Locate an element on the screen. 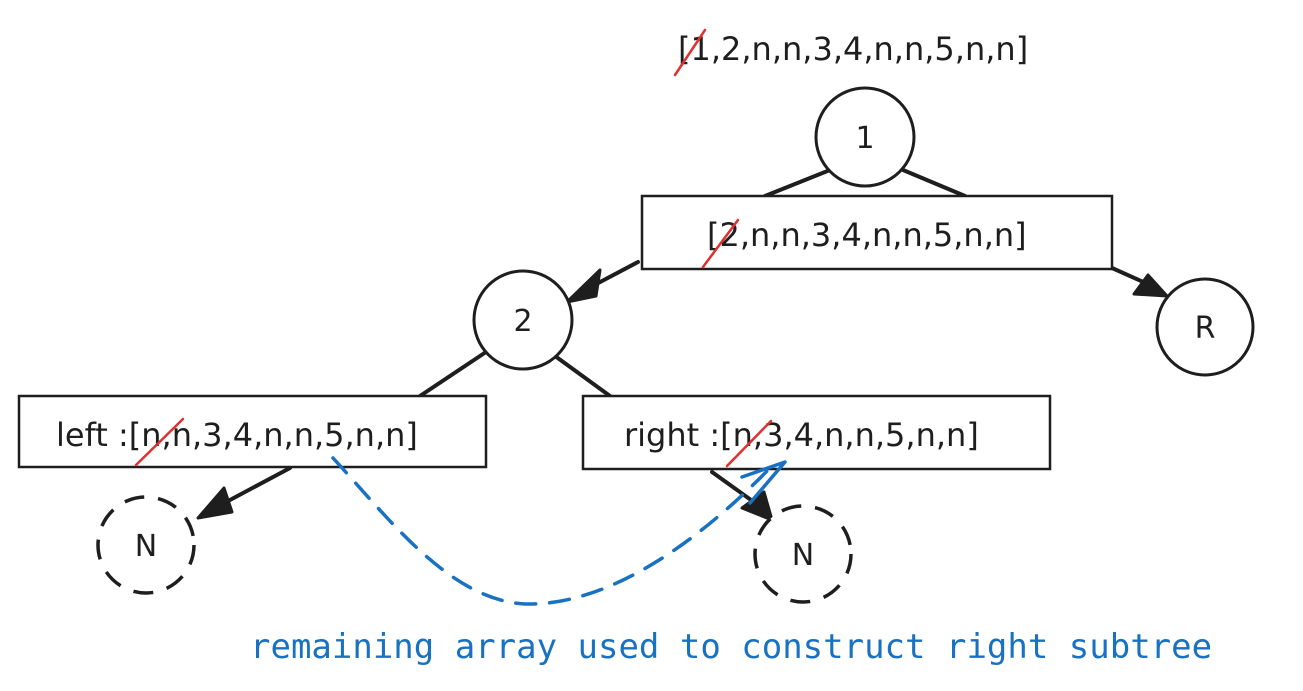 Image resolution: width=1303 pixels, height=691 pixels. root-node-label: 1 is located at coordinates (864, 138).